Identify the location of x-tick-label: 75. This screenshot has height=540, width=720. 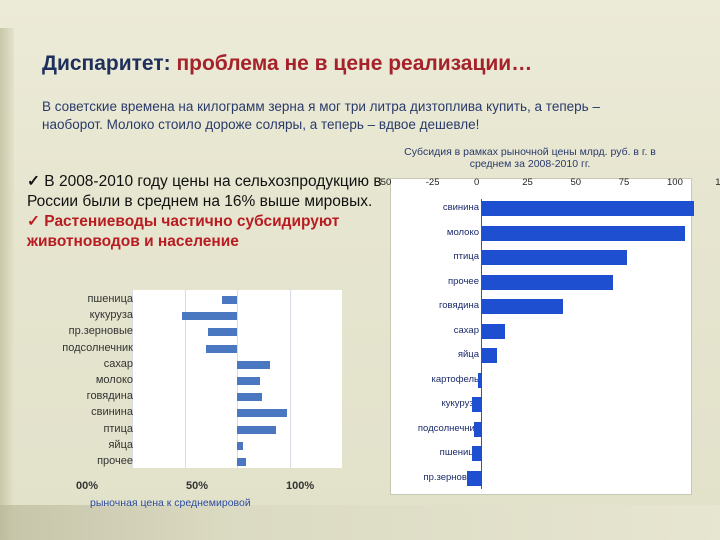
(624, 182).